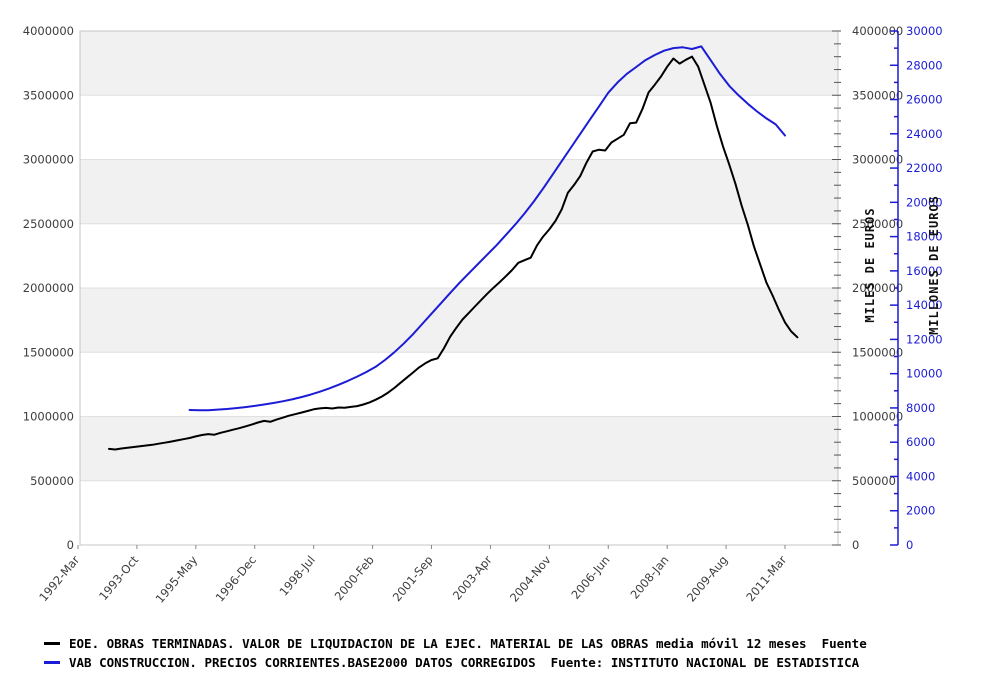 This screenshot has width=984, height=683. Describe the element at coordinates (924, 374) in the screenshot. I see `y-right-millones-tick-label: 10000` at that location.